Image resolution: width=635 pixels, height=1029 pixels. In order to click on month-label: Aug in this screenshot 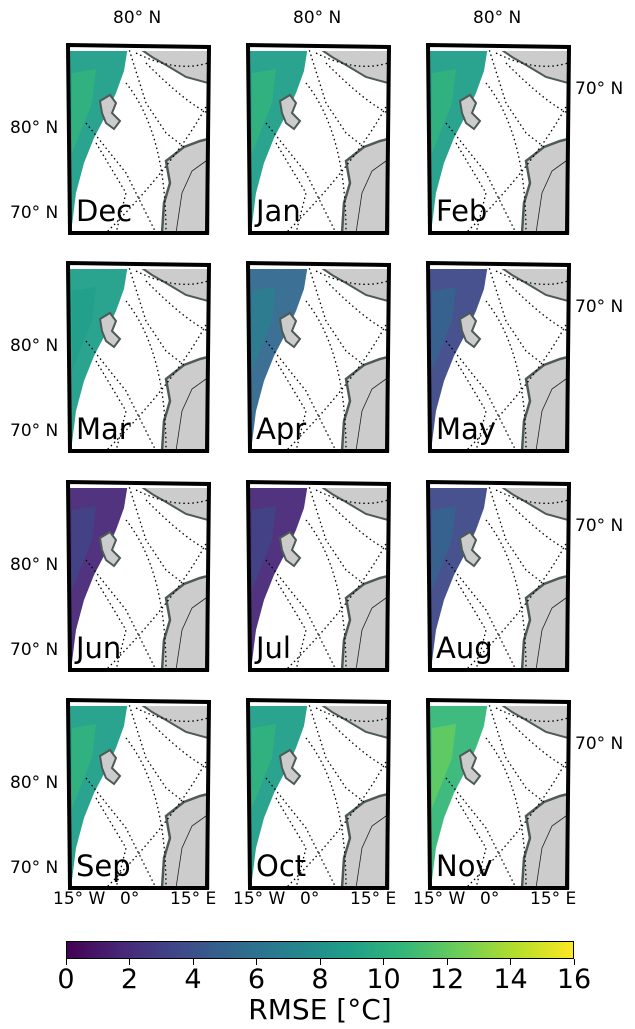, I will do `click(464, 648)`.